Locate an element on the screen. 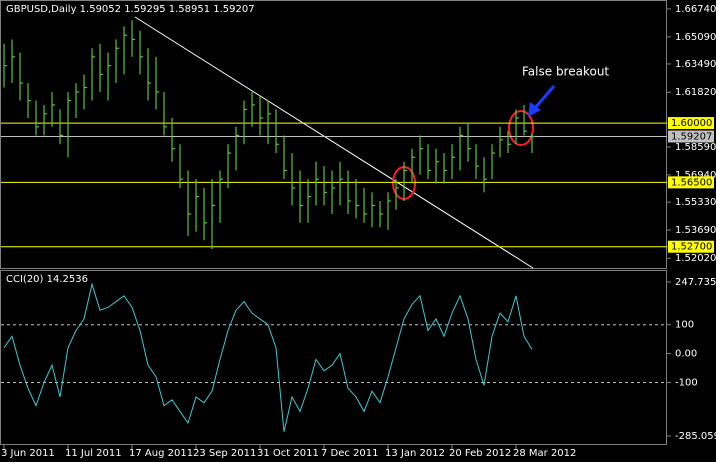  arrow-head is located at coordinates (534, 109).